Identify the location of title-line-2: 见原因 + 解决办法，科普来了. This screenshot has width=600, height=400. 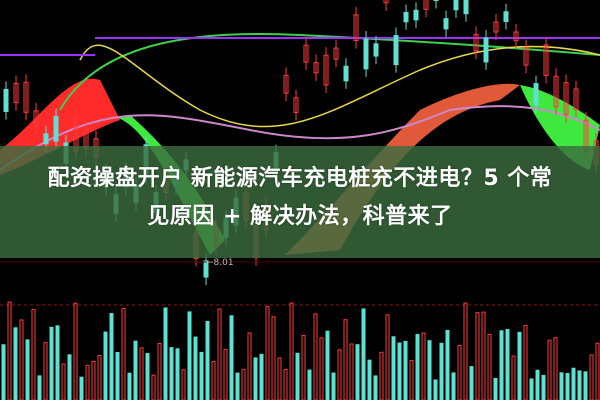
(300, 216).